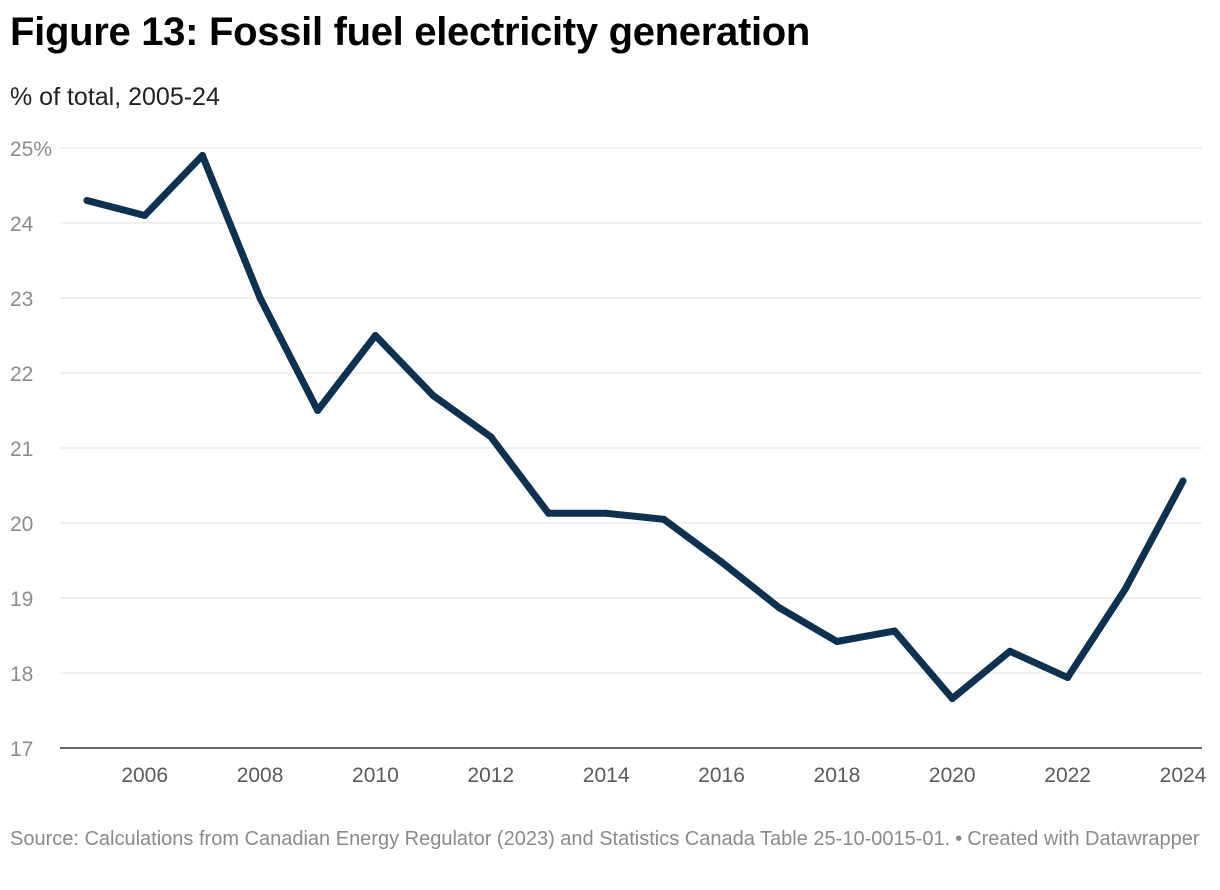 This screenshot has width=1220, height=890. What do you see at coordinates (837, 775) in the screenshot?
I see `x-tick-label: 2018` at bounding box center [837, 775].